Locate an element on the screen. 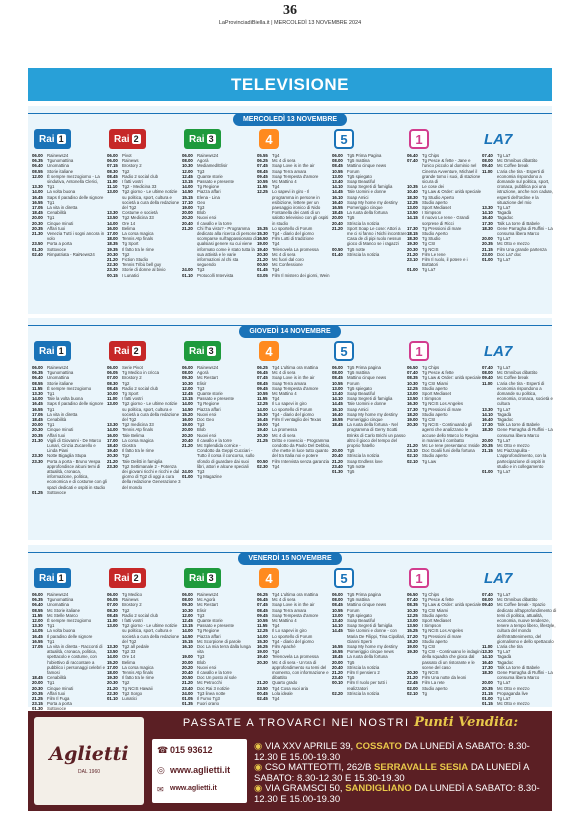 This screenshot has width=580, height=823. entry-time: 10.55 is located at coordinates (337, 171).